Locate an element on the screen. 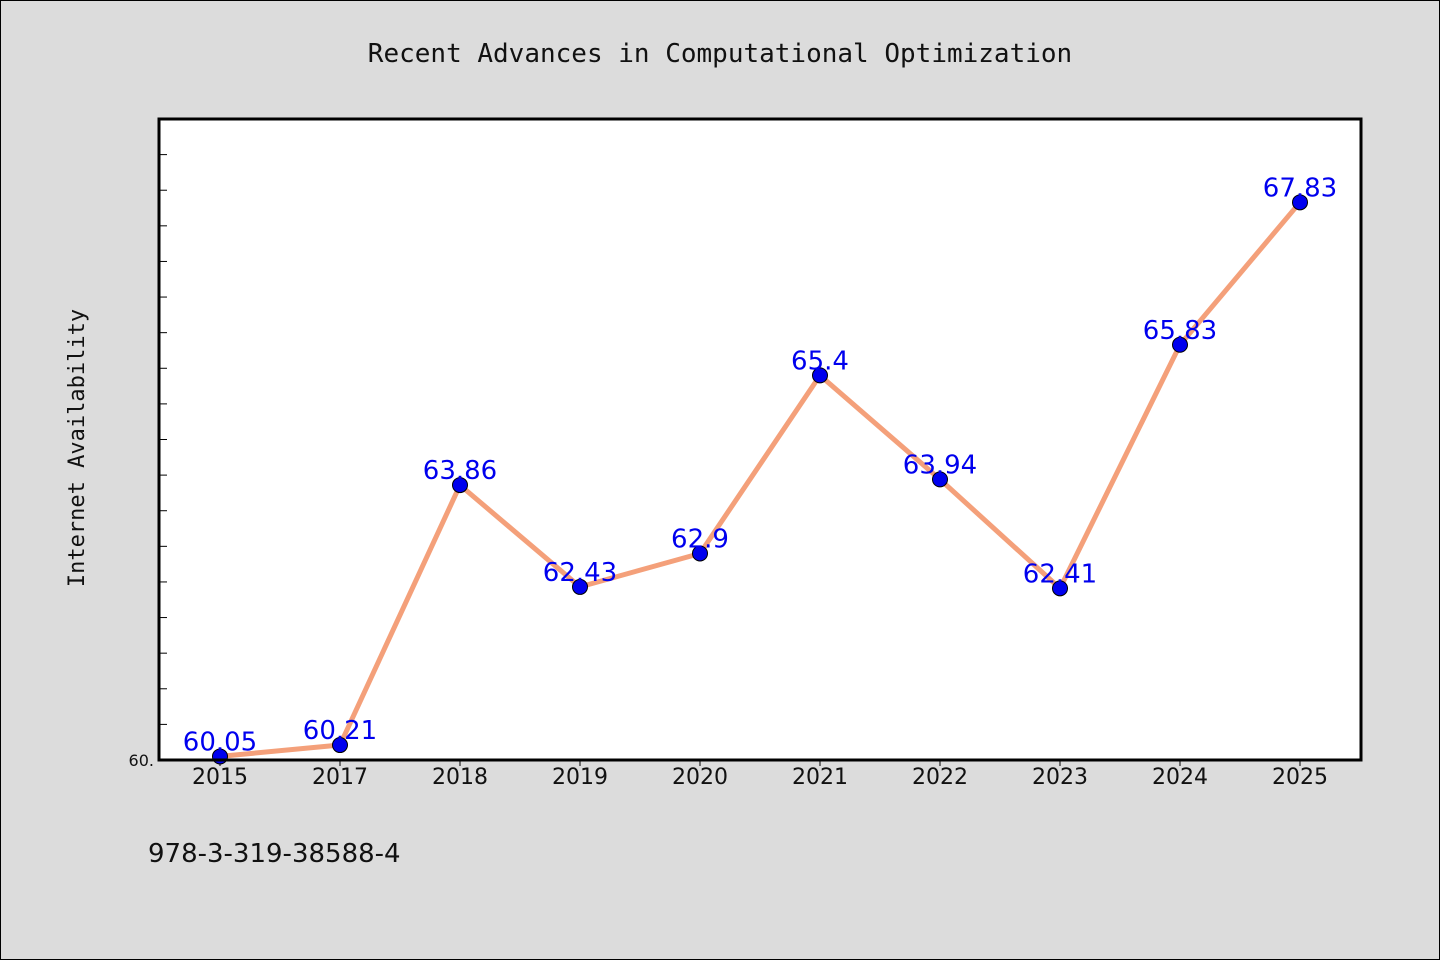 The width and height of the screenshot is (1440, 960). data-label: 67.83 is located at coordinates (1300, 188).